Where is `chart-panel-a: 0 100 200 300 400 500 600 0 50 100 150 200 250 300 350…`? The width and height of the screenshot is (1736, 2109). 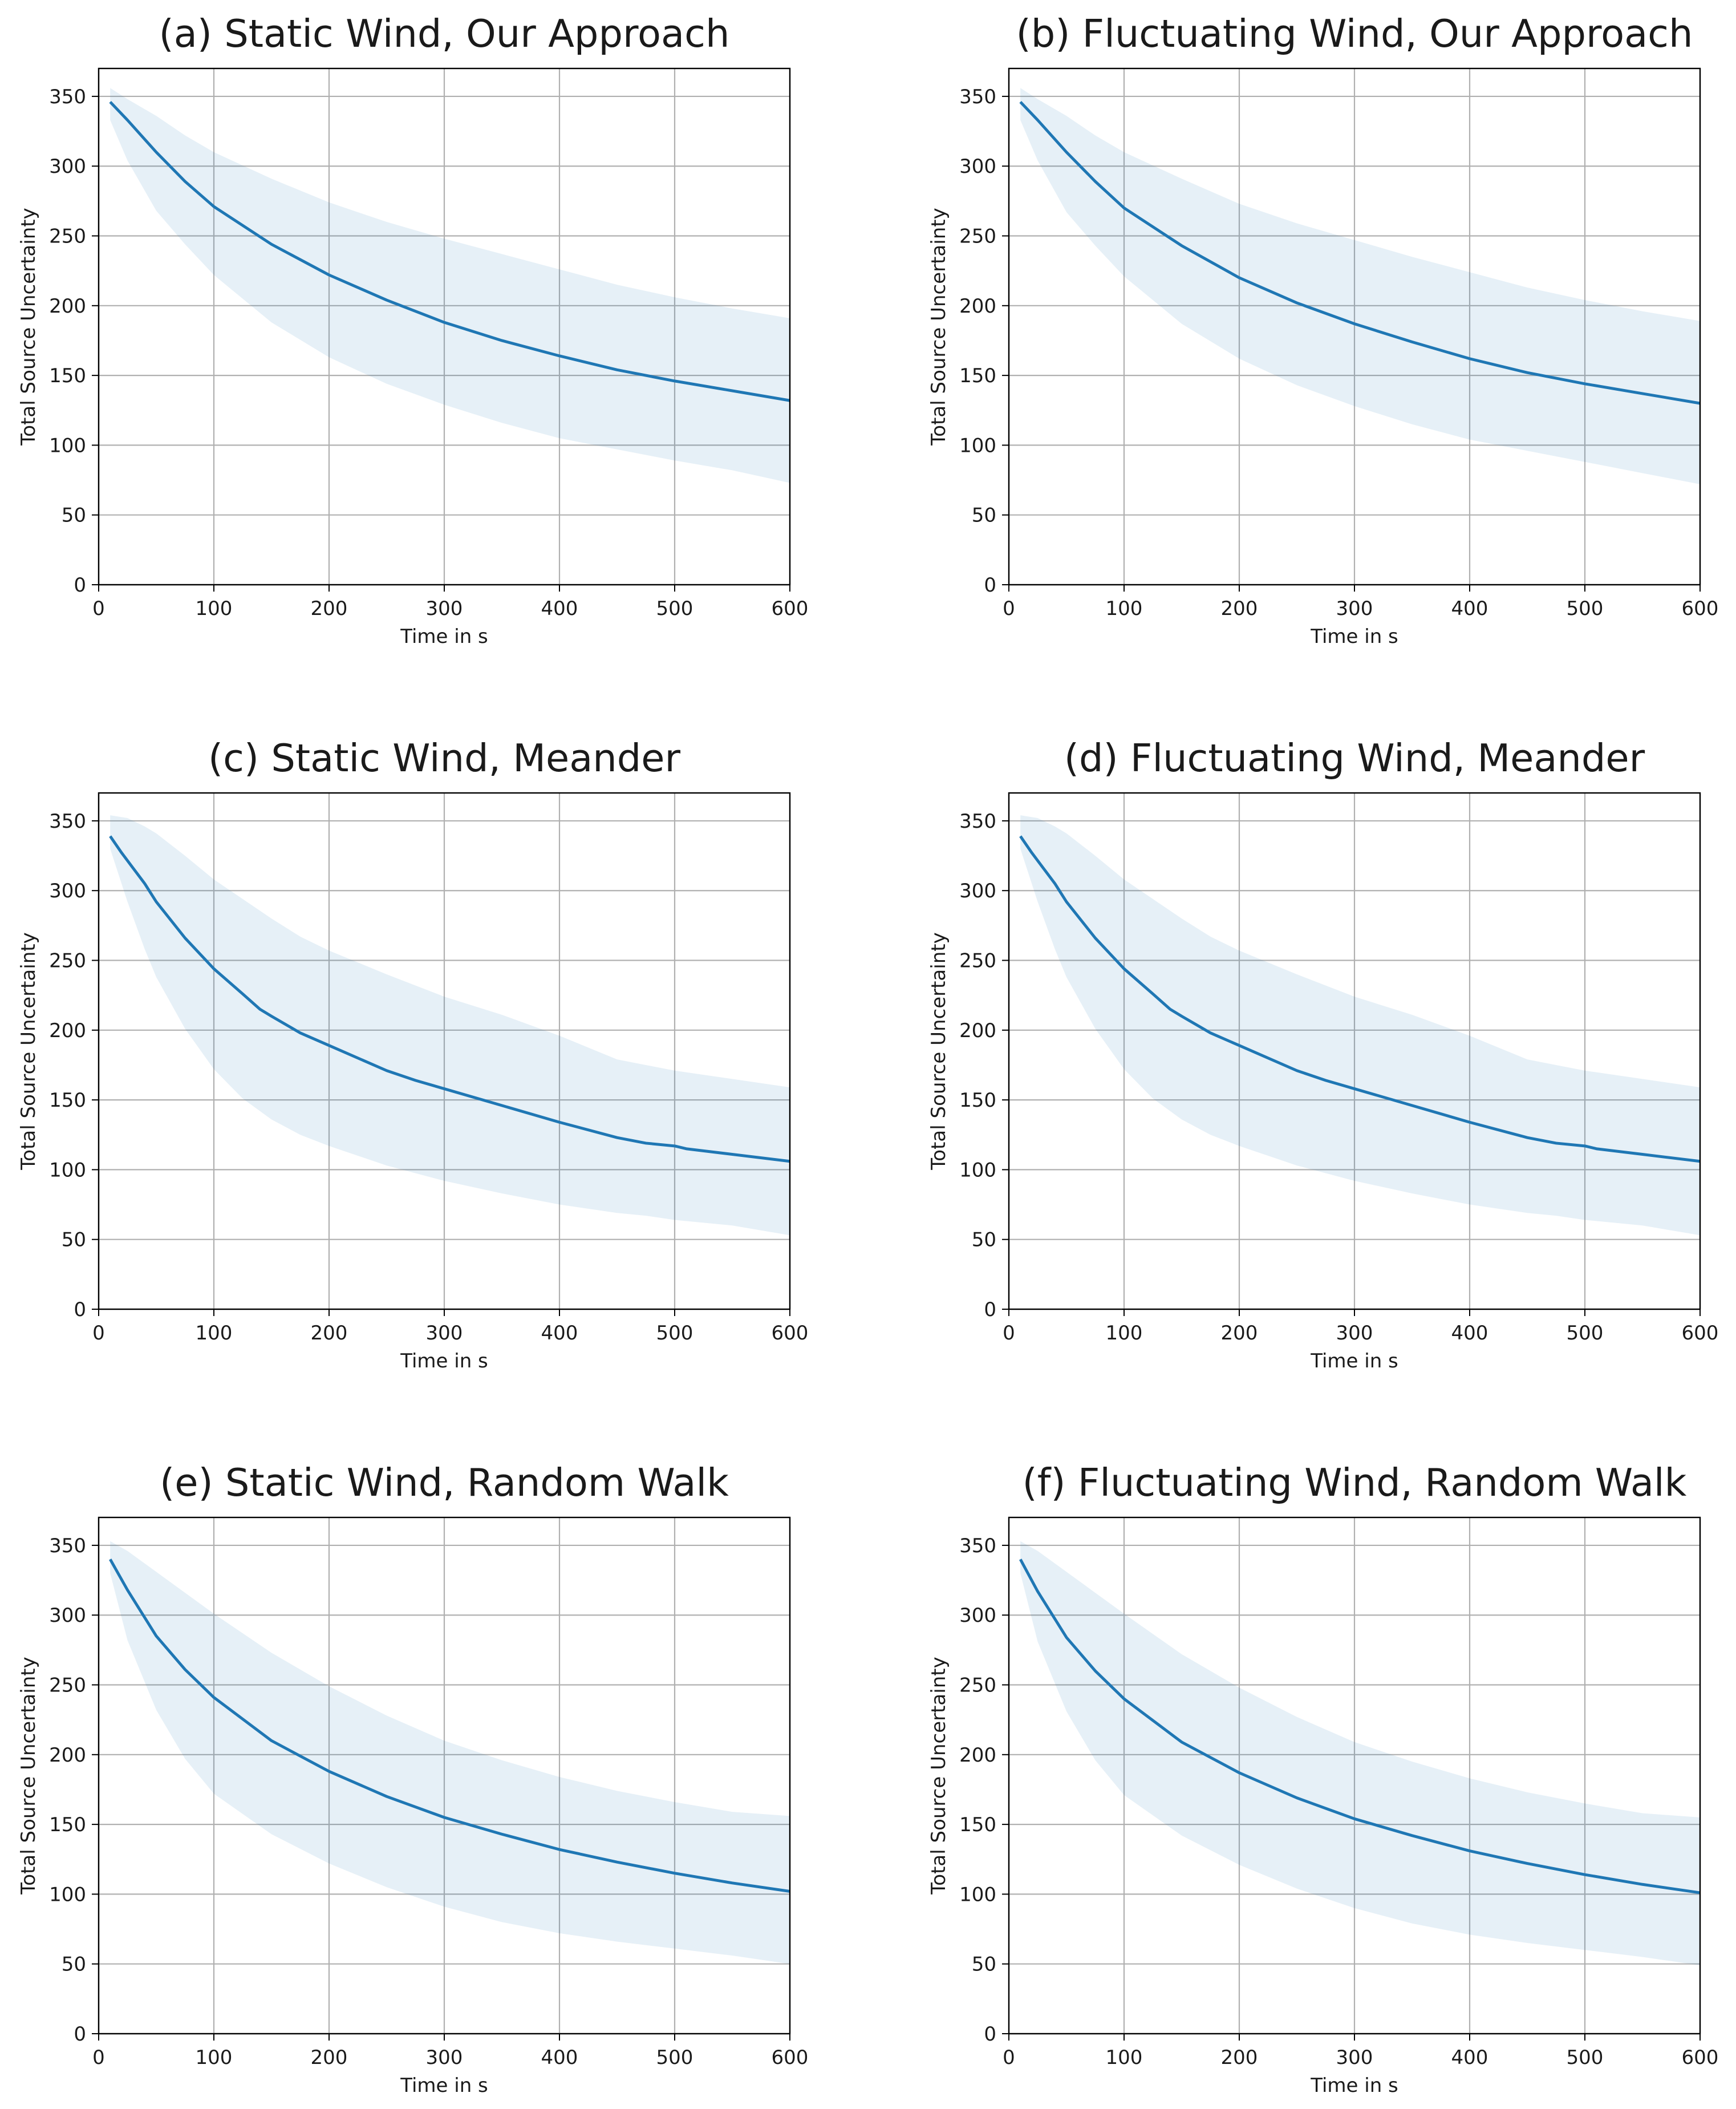
chart-panel-a: 0 100 200 300 400 500 600 0 50 100 150 200 250 300 350… is located at coordinates (412, 329).